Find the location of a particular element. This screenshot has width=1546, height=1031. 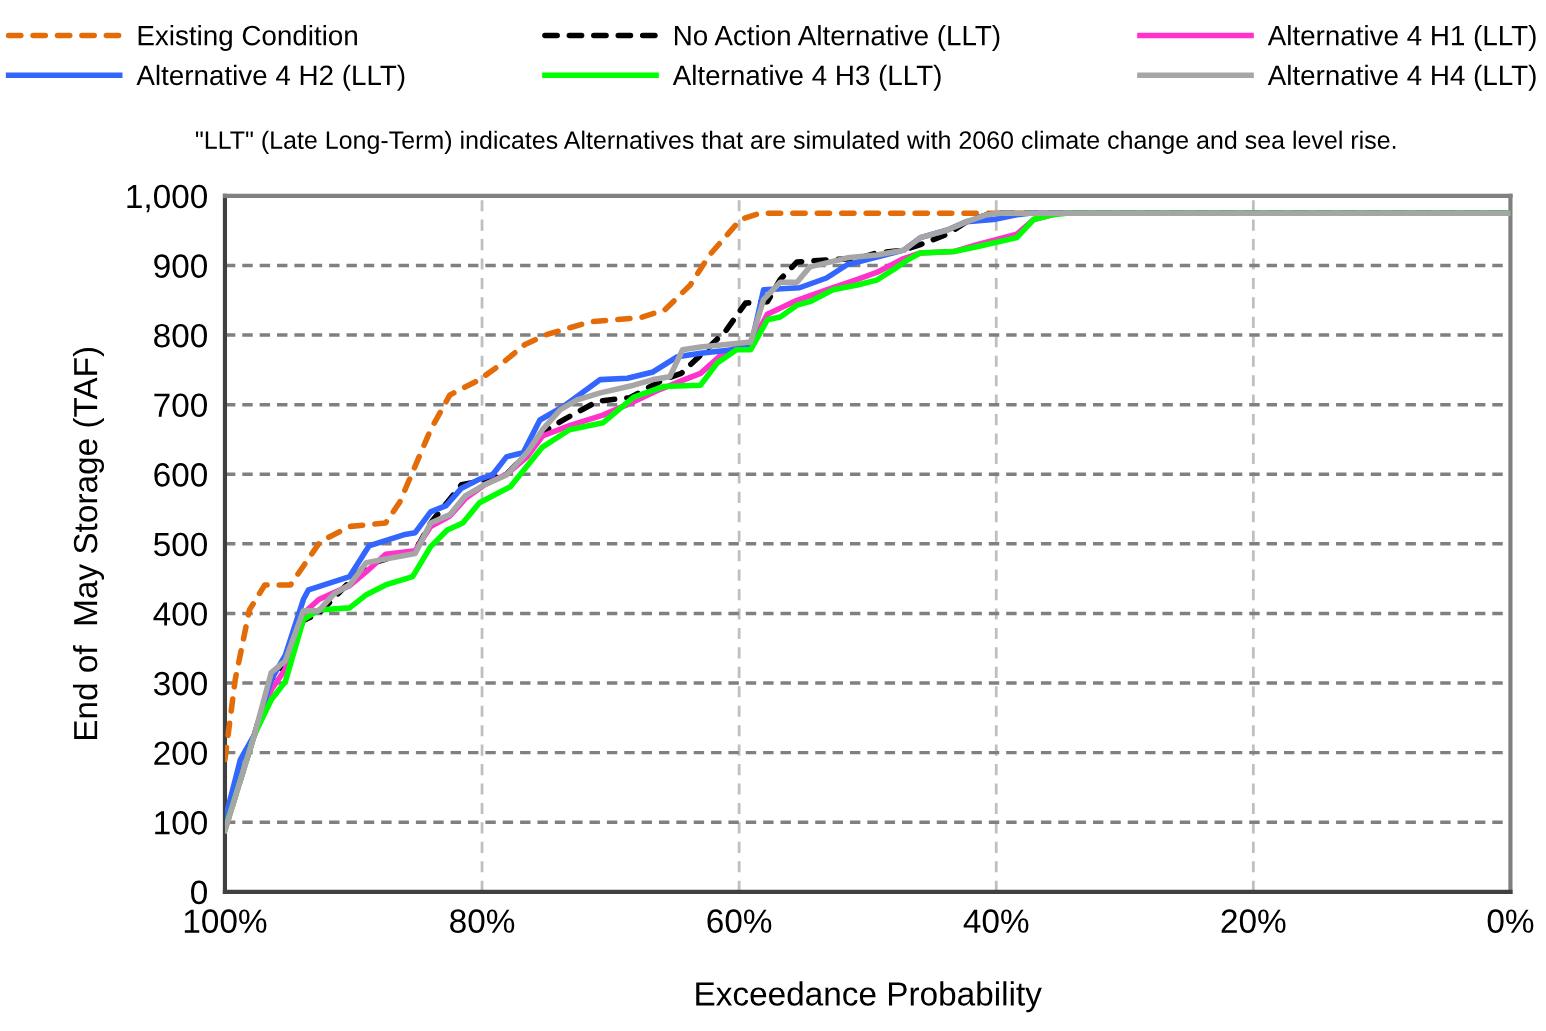

legend-label: Alternative 4 H4 (LLT) is located at coordinates (1401, 77).